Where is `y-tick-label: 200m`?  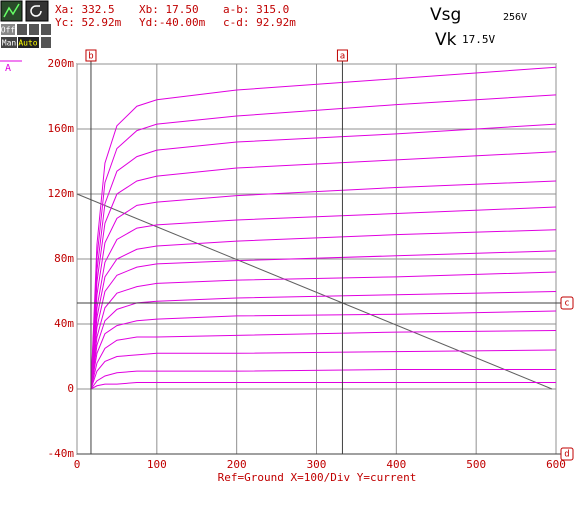
y-tick-label: 200m is located at coordinates (61, 63).